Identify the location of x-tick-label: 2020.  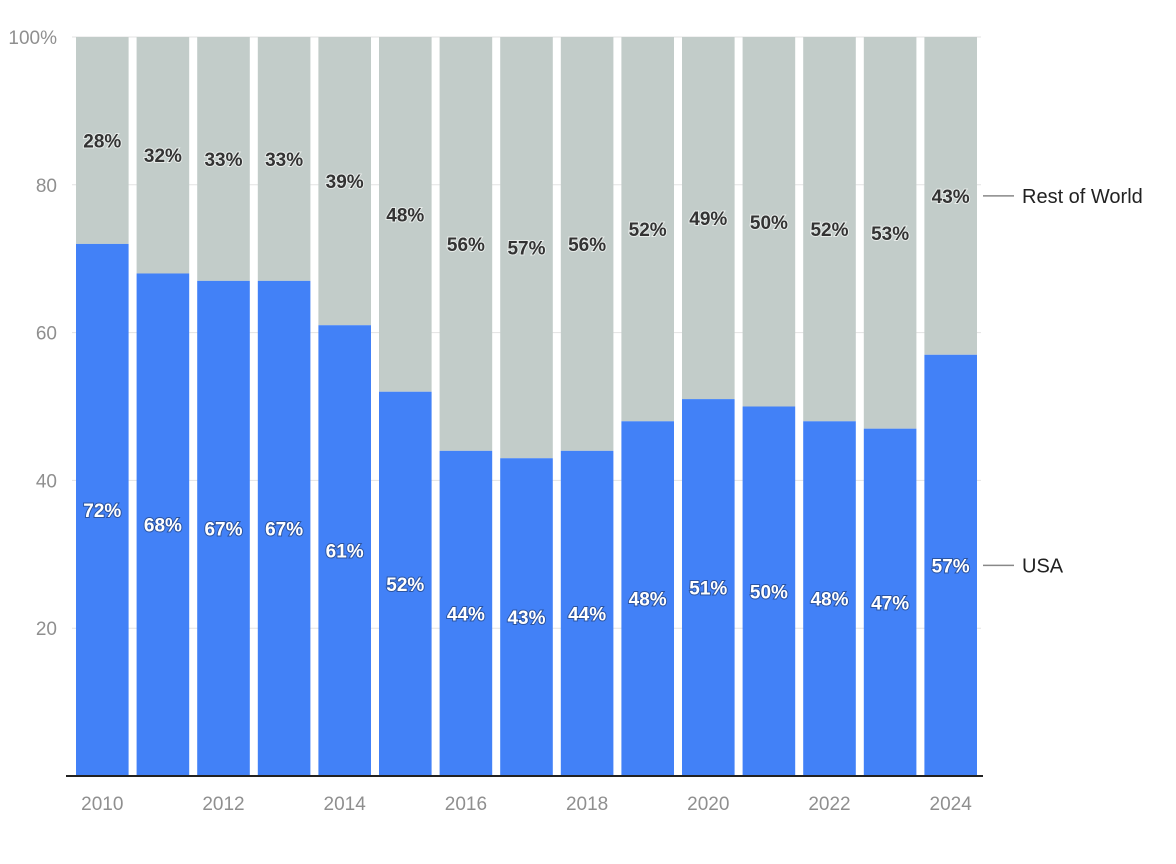
(708, 804).